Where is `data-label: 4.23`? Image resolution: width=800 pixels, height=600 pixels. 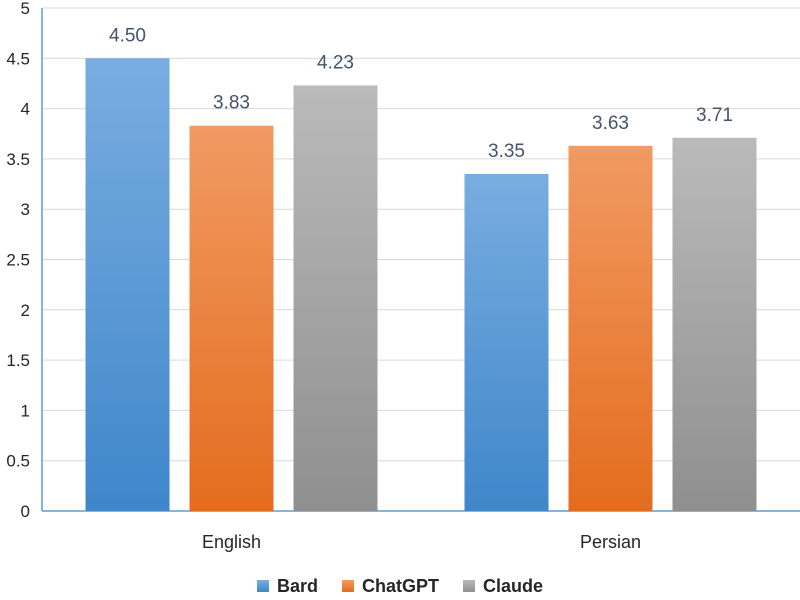
data-label: 4.23 is located at coordinates (335, 62).